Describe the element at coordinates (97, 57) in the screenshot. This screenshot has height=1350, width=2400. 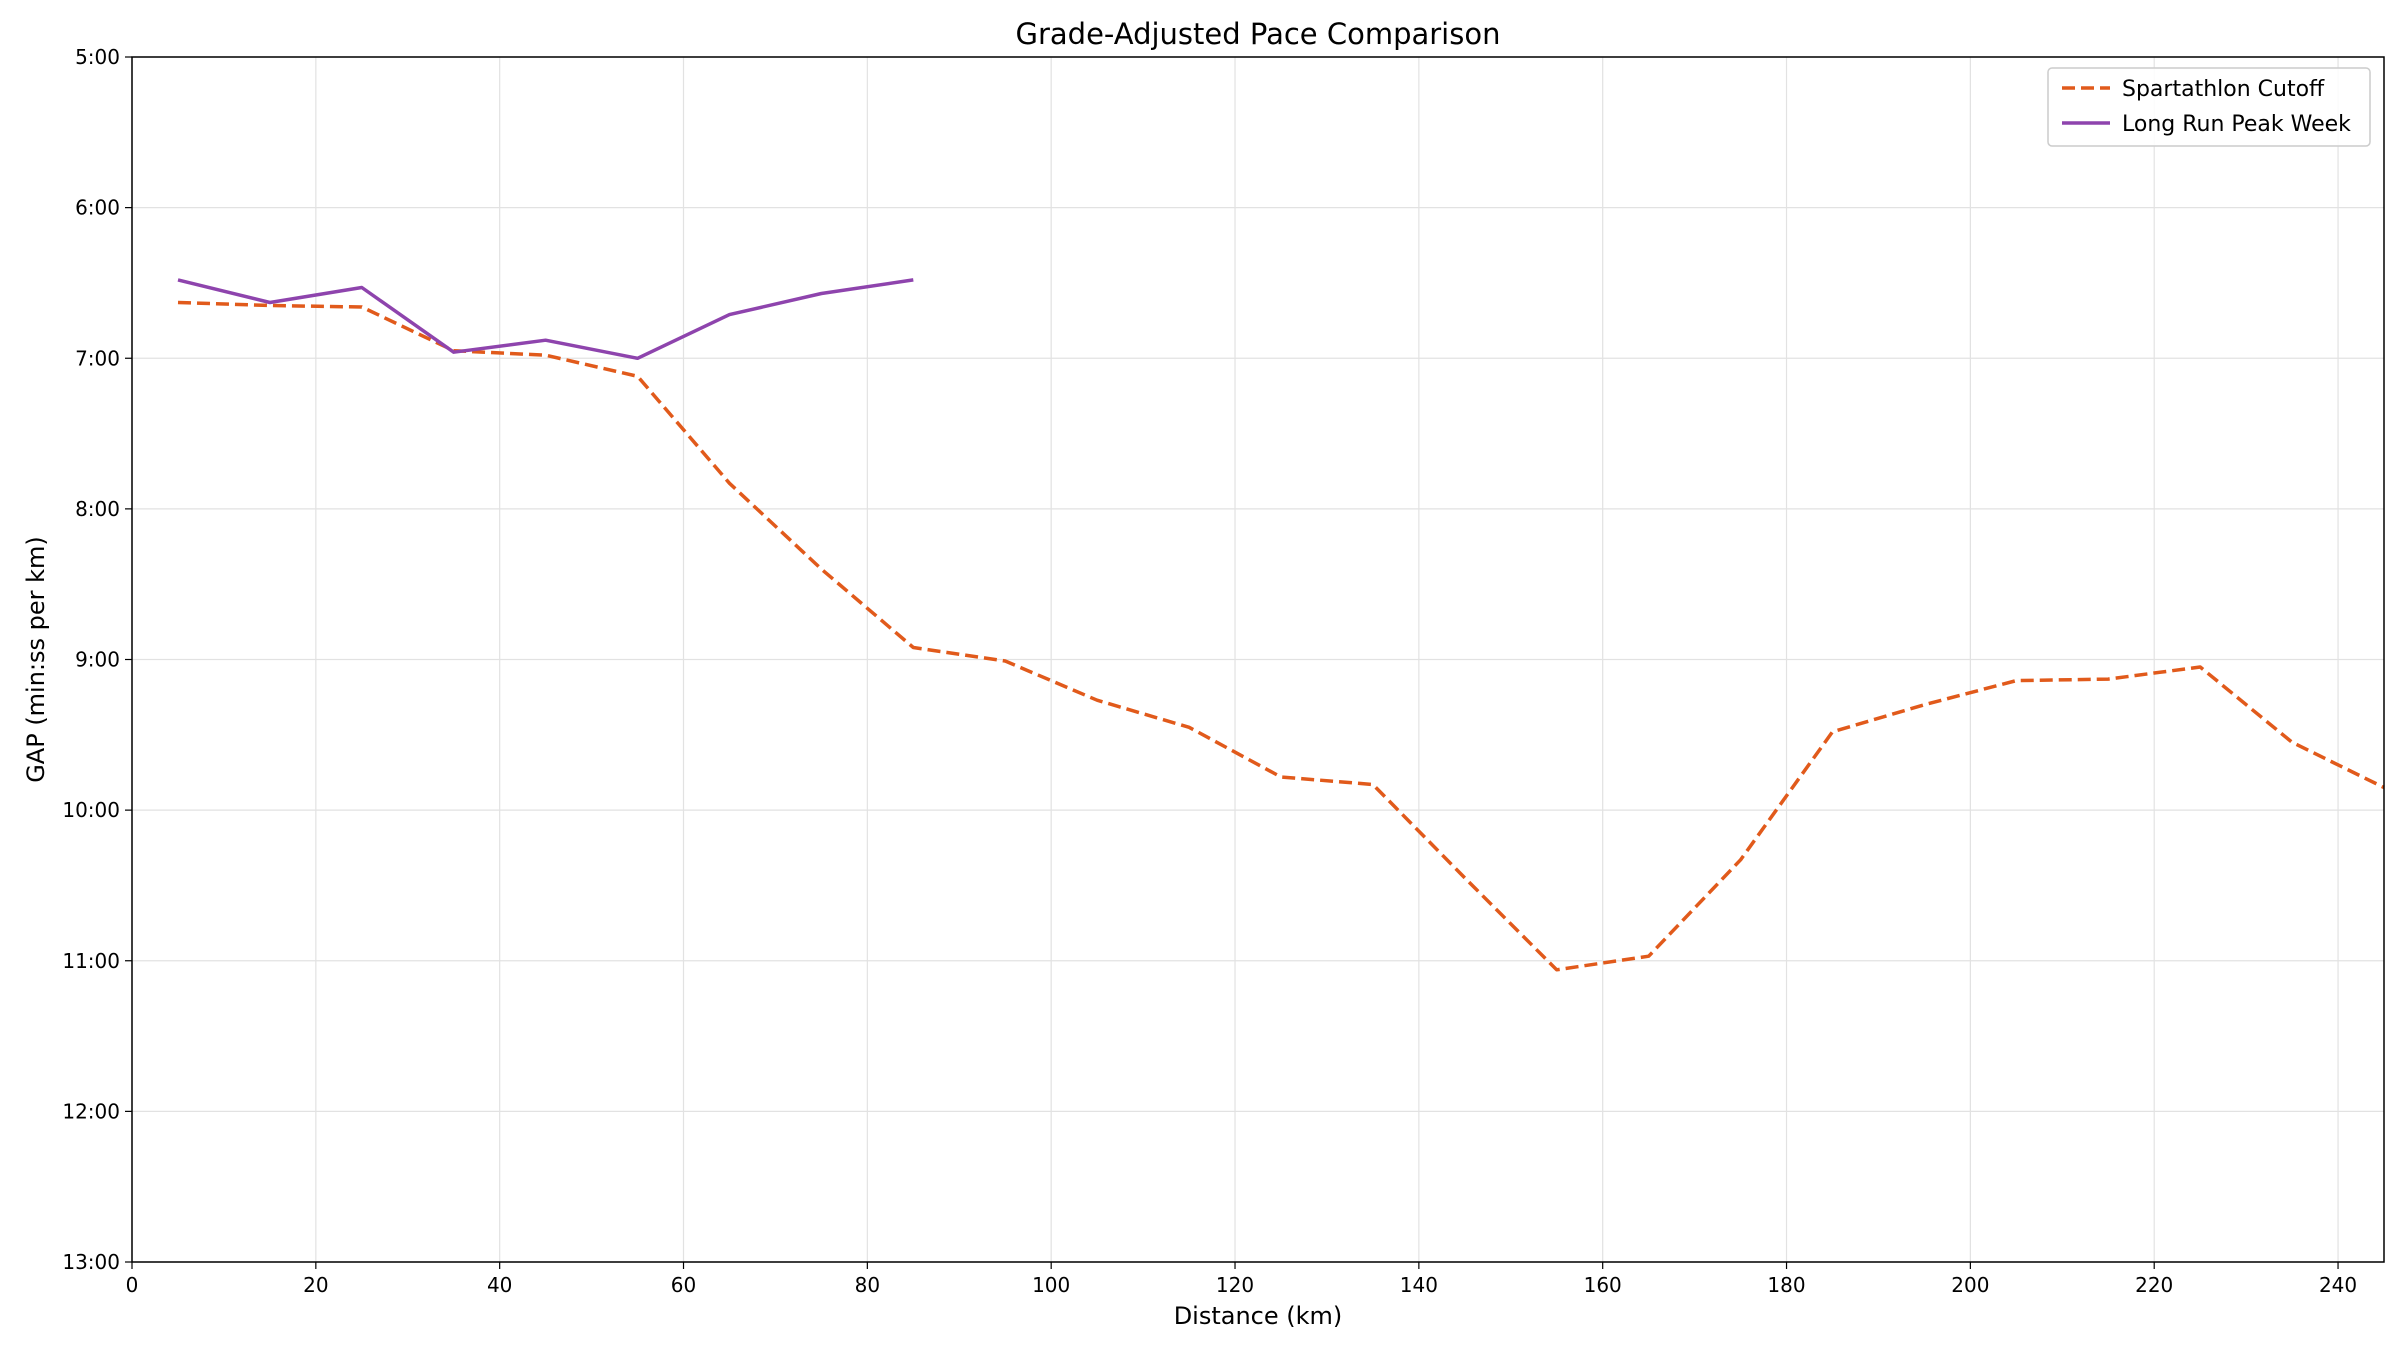
I see `y-tick-label: 5:00` at that location.